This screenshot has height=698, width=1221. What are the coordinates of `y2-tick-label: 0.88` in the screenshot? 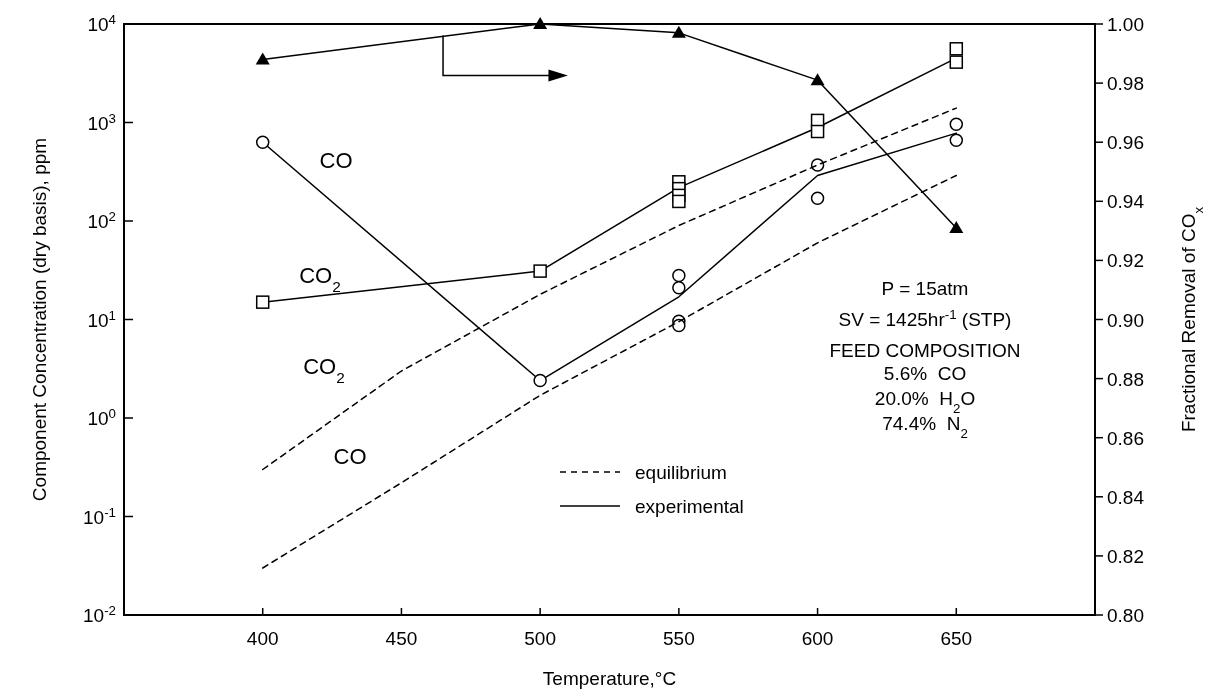 It's located at (1125, 379).